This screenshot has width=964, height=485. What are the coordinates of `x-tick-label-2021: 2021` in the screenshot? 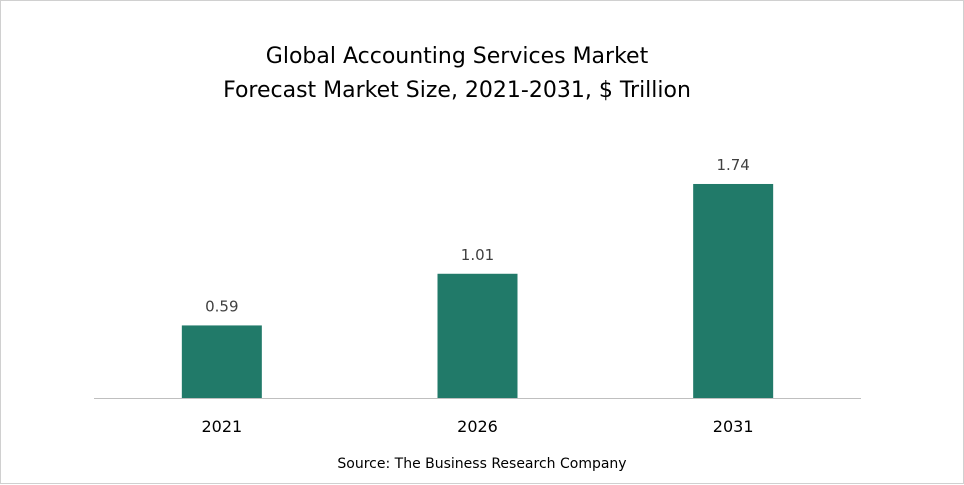 It's located at (221, 426).